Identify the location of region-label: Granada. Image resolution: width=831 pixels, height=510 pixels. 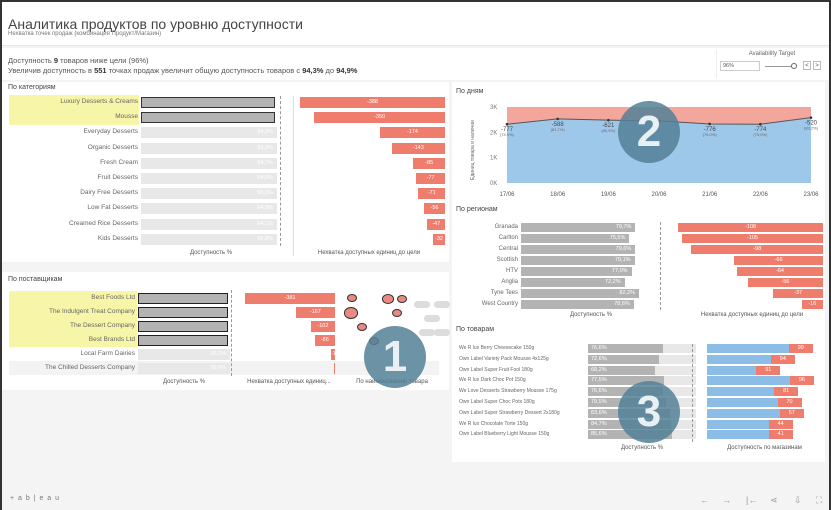
(506, 227).